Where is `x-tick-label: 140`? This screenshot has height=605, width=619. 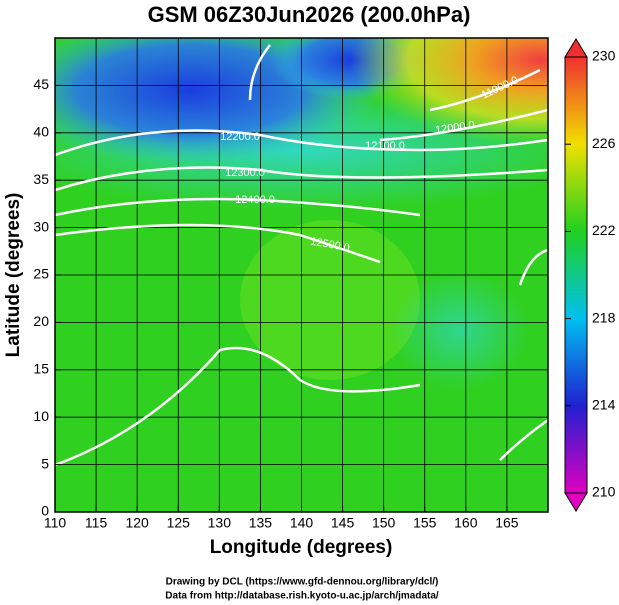
x-tick-label: 140 is located at coordinates (302, 523).